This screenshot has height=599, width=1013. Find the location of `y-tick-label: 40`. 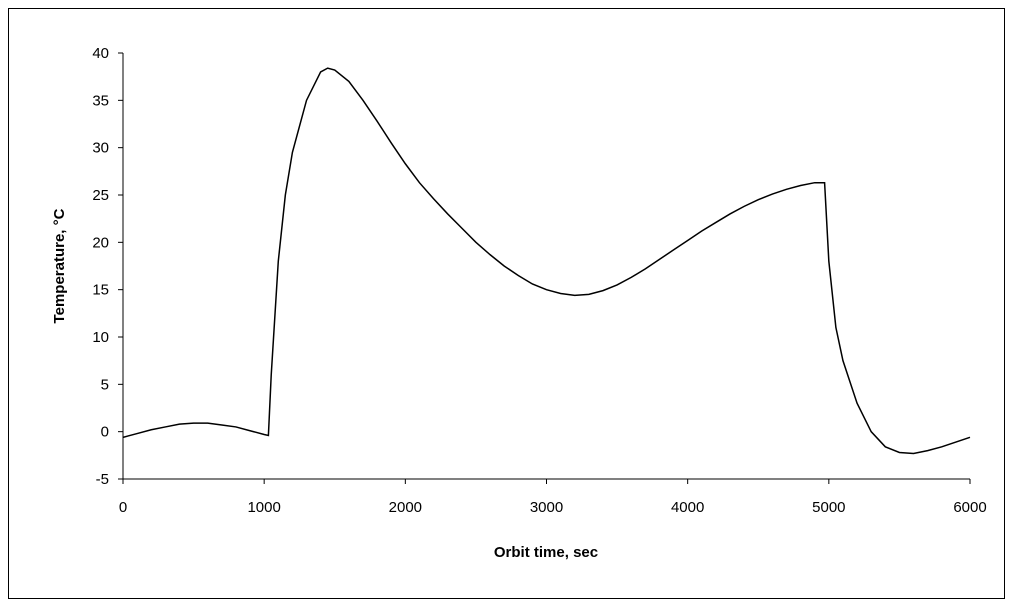

y-tick-label: 40 is located at coordinates (100, 53).